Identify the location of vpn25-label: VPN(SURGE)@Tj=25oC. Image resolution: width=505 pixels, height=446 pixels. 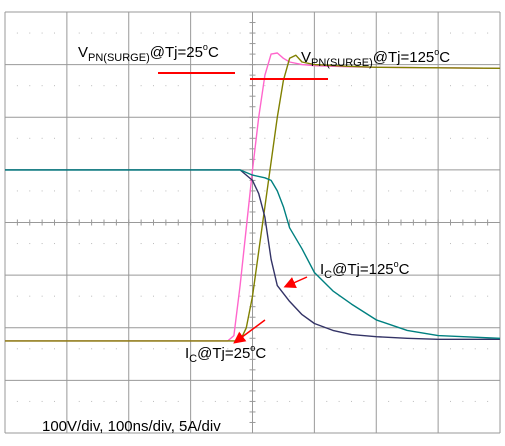
(148, 53).